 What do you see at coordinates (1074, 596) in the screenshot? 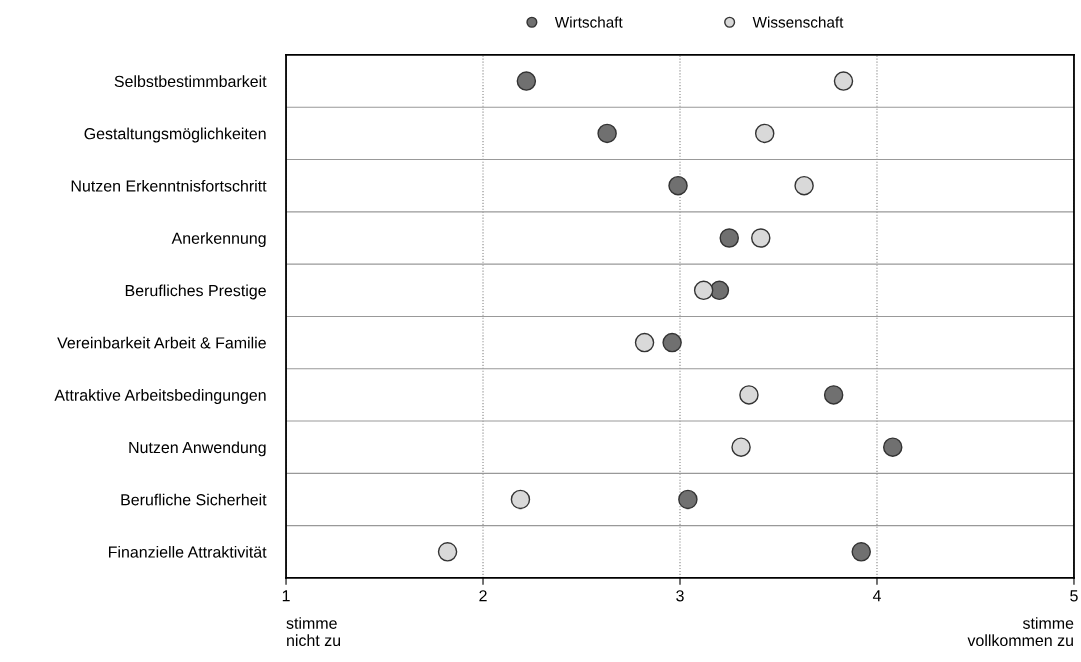
I see `x-tick-label: 5` at bounding box center [1074, 596].